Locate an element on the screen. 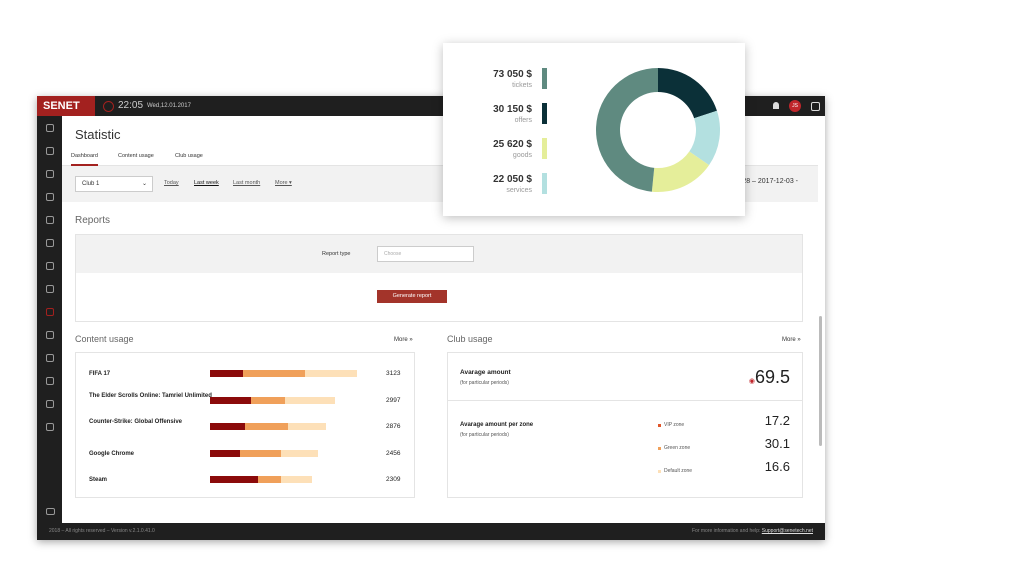 This screenshot has height=576, width=1024. filter-link: Last month is located at coordinates (247, 183).